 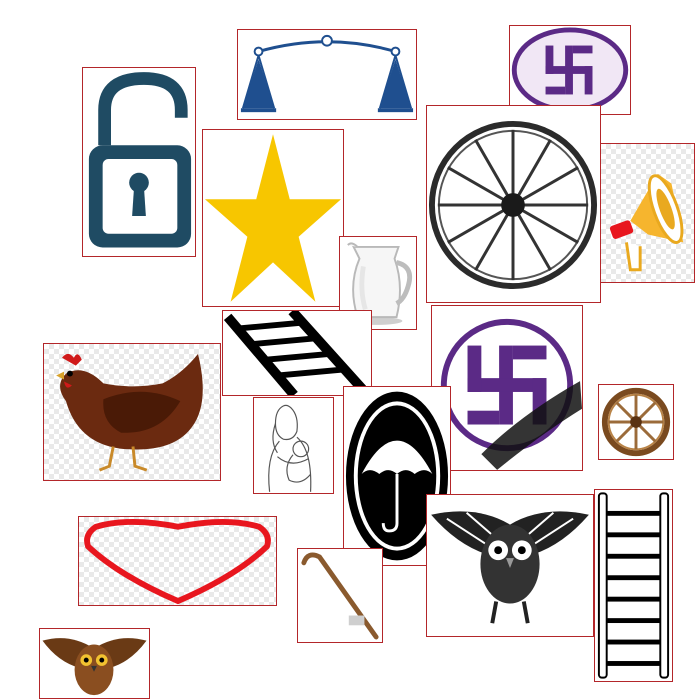 I want to click on megaphone-tile, so click(x=647, y=213).